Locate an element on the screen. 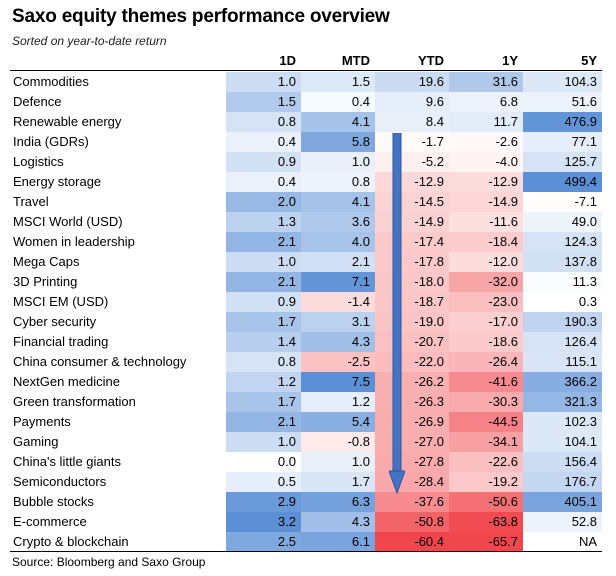 Image resolution: width=616 pixels, height=576 pixels. theme-name: Defence is located at coordinates (37, 101).